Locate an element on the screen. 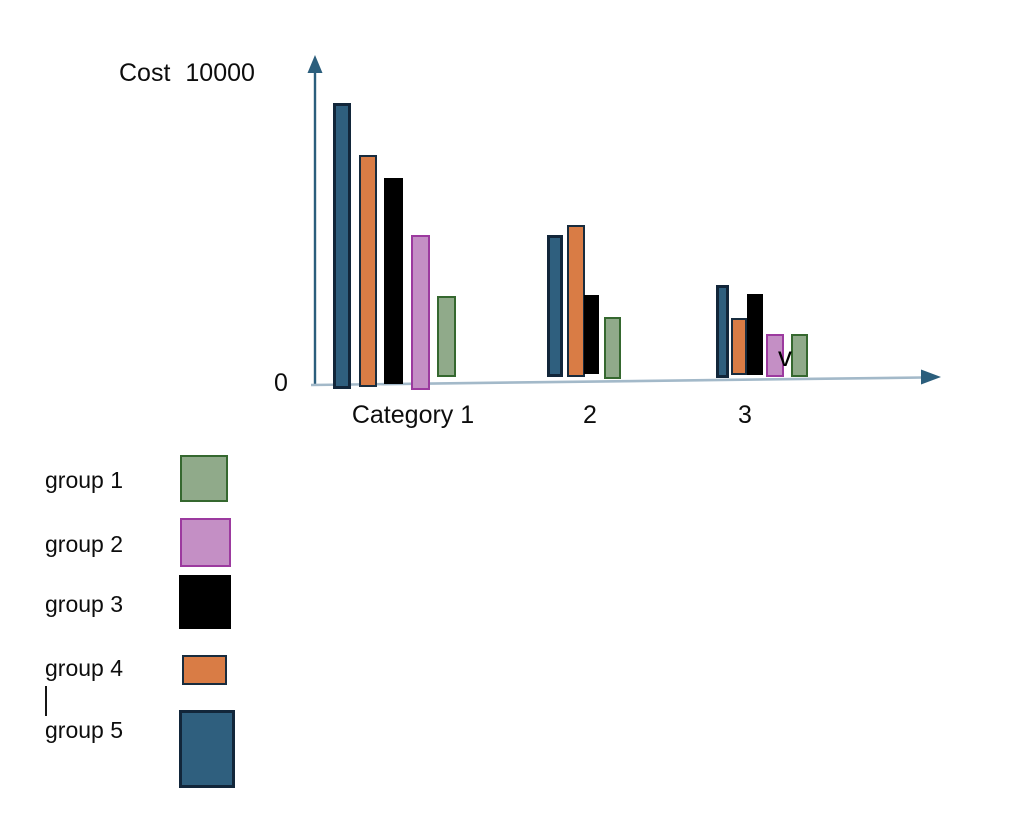  x-axis-arrowhead-icon is located at coordinates (931, 377).